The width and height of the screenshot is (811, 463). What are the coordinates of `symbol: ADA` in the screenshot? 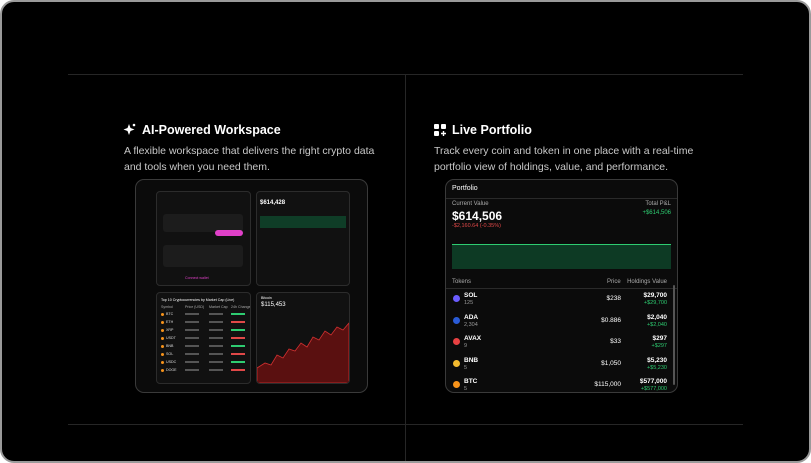 It's located at (471, 317).